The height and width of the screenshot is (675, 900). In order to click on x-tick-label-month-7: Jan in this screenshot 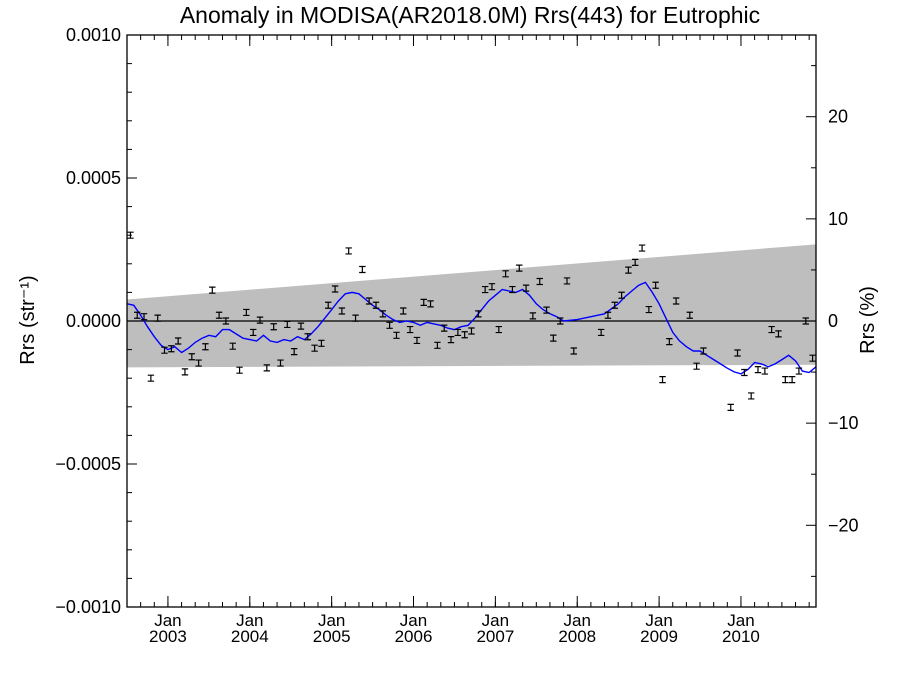, I will do `click(740, 620)`.